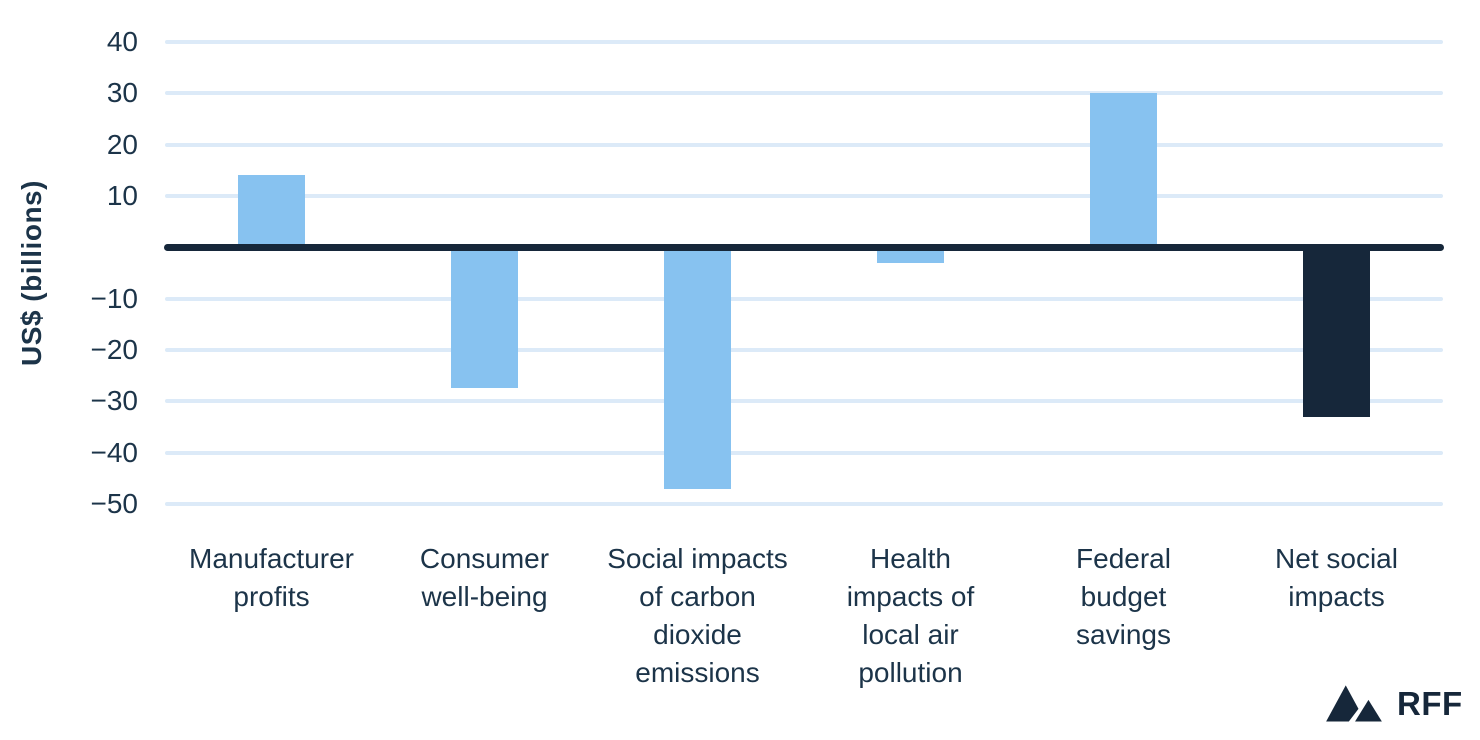  I want to click on category-label-health-impacts-of-local-air-pollution: Health impacts of local air pollution, so click(910, 615).